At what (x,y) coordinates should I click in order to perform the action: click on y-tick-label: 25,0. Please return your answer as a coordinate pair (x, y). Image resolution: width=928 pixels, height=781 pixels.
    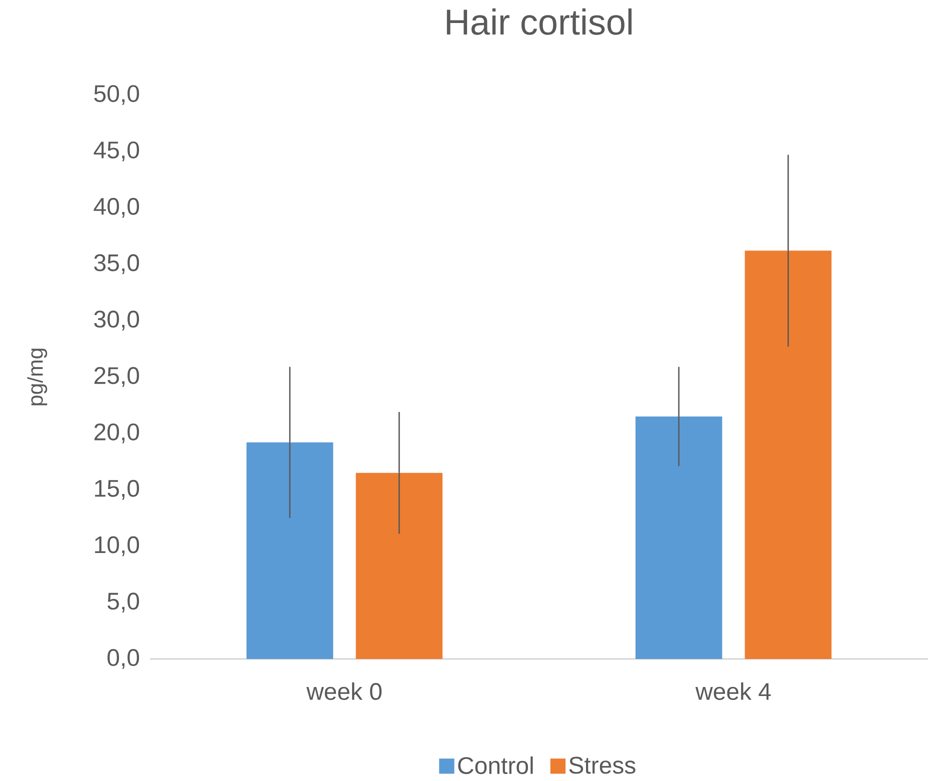
    Looking at the image, I should click on (117, 377).